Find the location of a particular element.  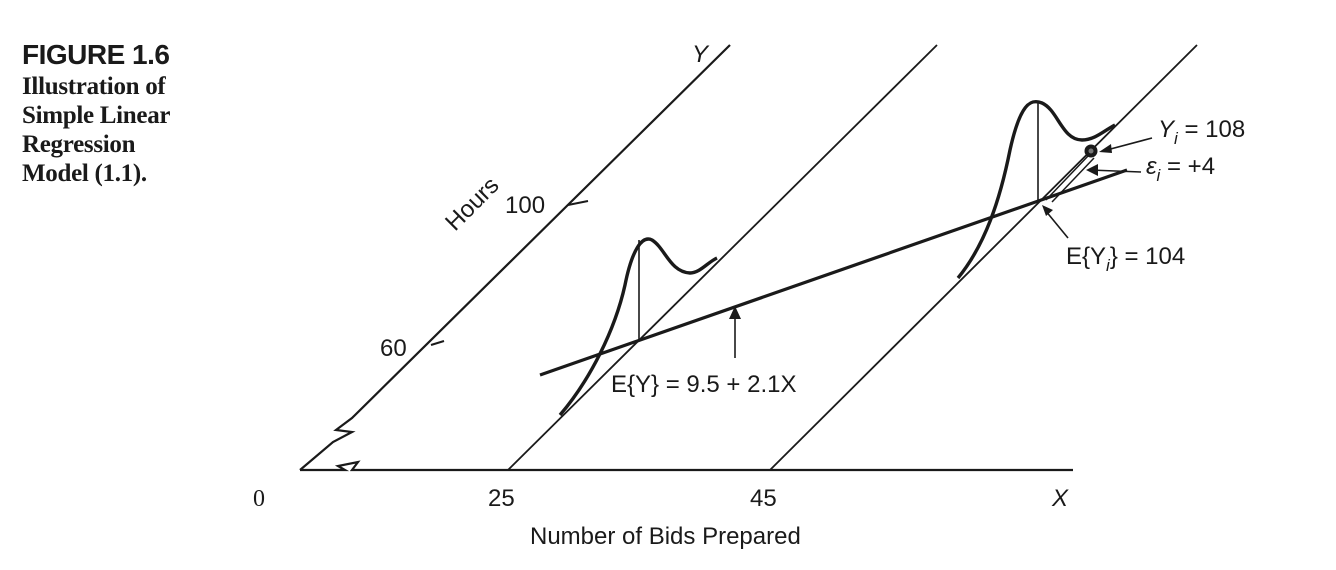

error-value-sub: i is located at coordinates (1159, 175).